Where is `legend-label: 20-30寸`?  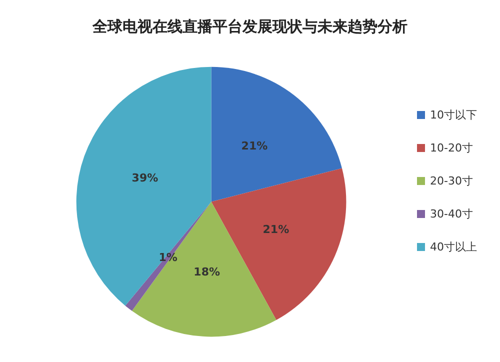
legend-label: 20-30寸 is located at coordinates (451, 181).